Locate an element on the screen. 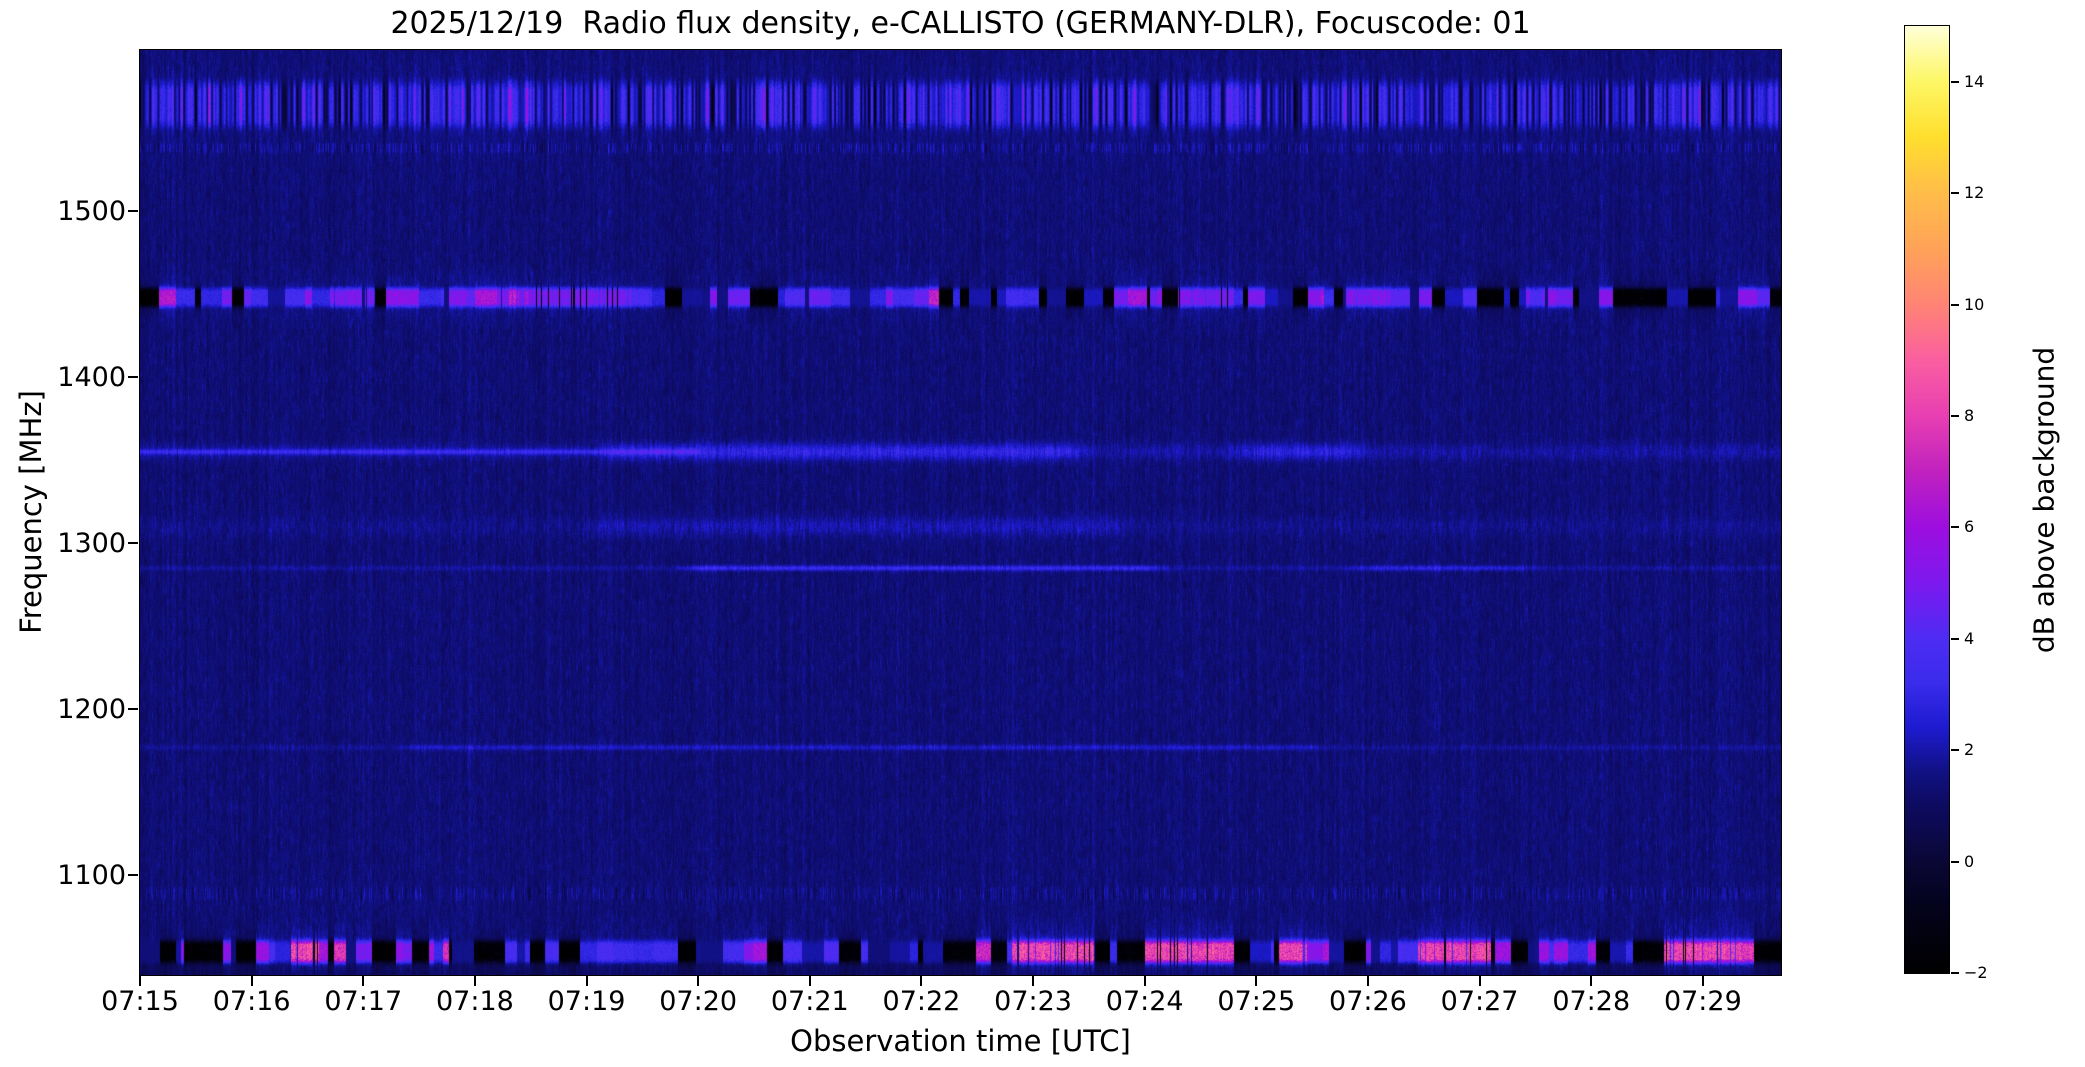 The image size is (2085, 1067). colorbar-tick-label: 10 is located at coordinates (1974, 304).